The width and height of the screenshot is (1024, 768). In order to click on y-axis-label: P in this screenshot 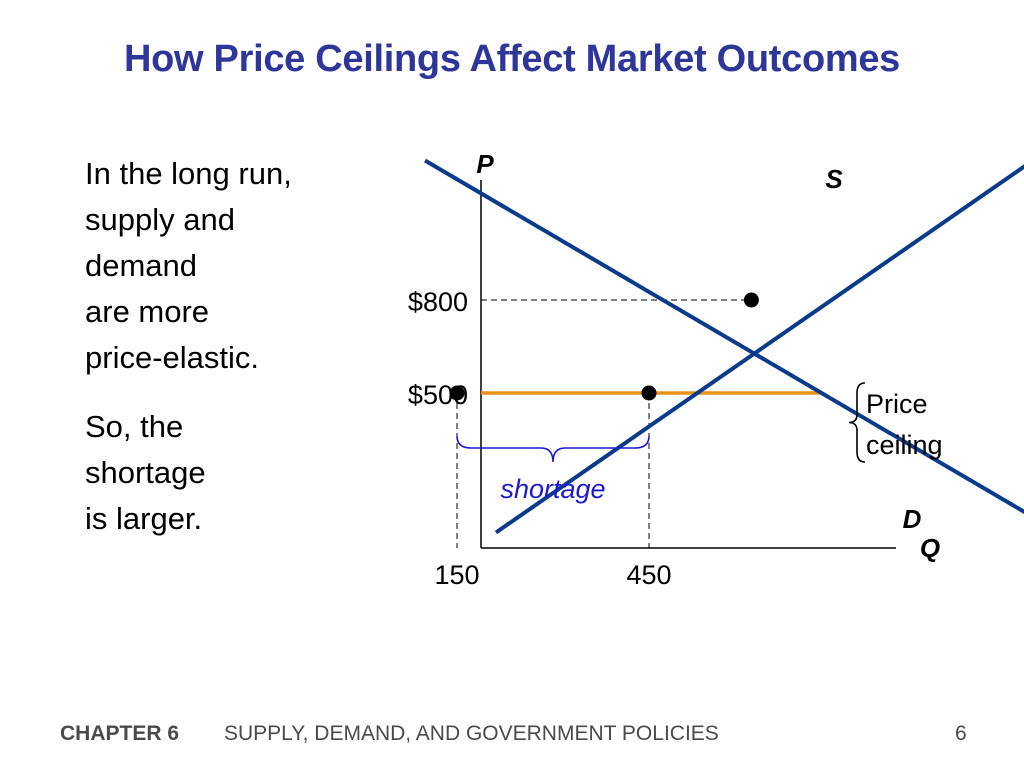, I will do `click(485, 164)`.